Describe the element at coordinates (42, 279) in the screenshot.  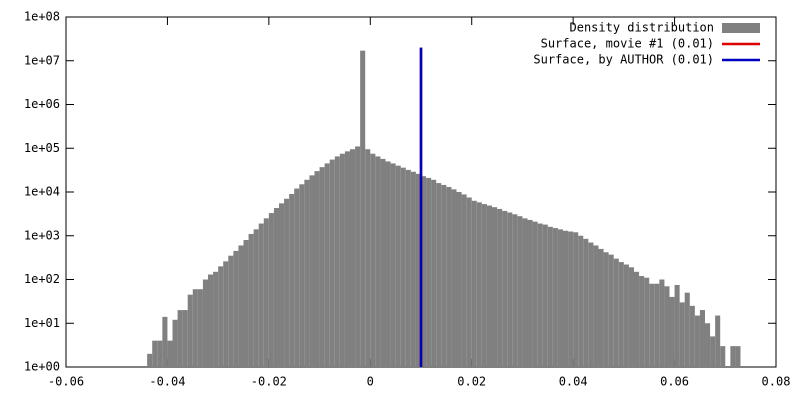
I see `y-tick-label: 1e+02` at that location.